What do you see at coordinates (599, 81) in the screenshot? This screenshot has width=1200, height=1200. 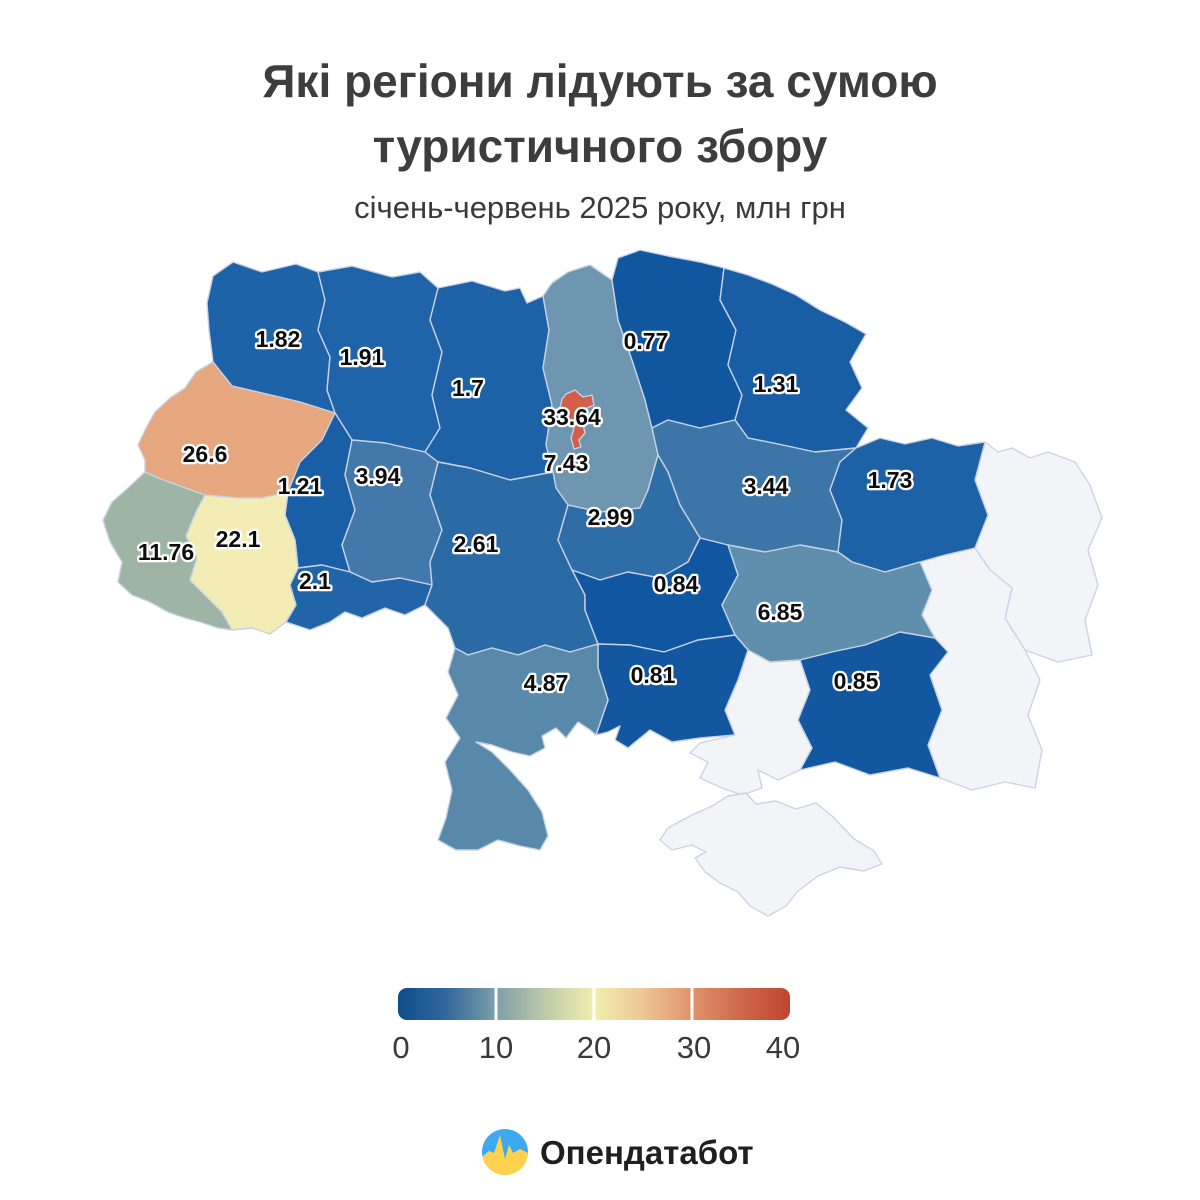 I see `page-title-line1: Які регіони лідують за сумою` at bounding box center [599, 81].